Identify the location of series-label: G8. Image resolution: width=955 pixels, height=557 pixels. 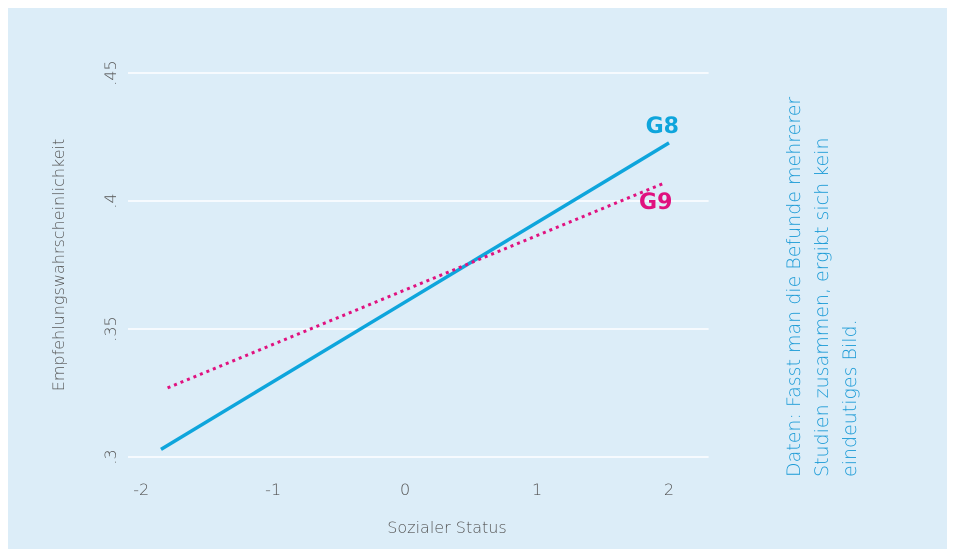
(662, 126).